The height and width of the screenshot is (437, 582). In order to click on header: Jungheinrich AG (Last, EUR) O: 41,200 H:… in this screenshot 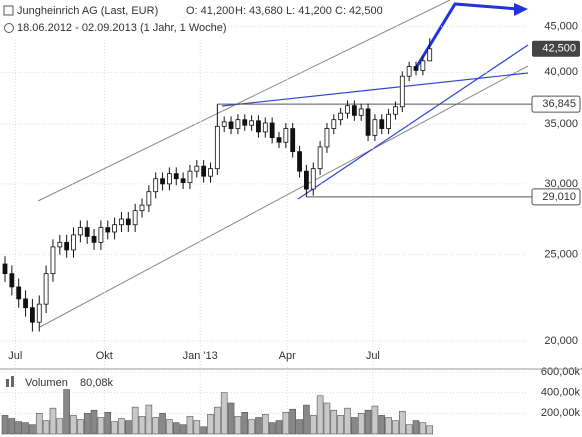, I will do `click(193, 19)`.